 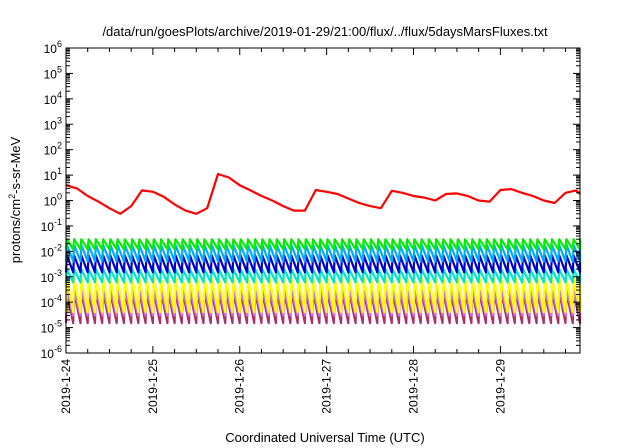 What do you see at coordinates (51, 327) in the screenshot?
I see `y-tick-label: 10⁻⁵` at bounding box center [51, 327].